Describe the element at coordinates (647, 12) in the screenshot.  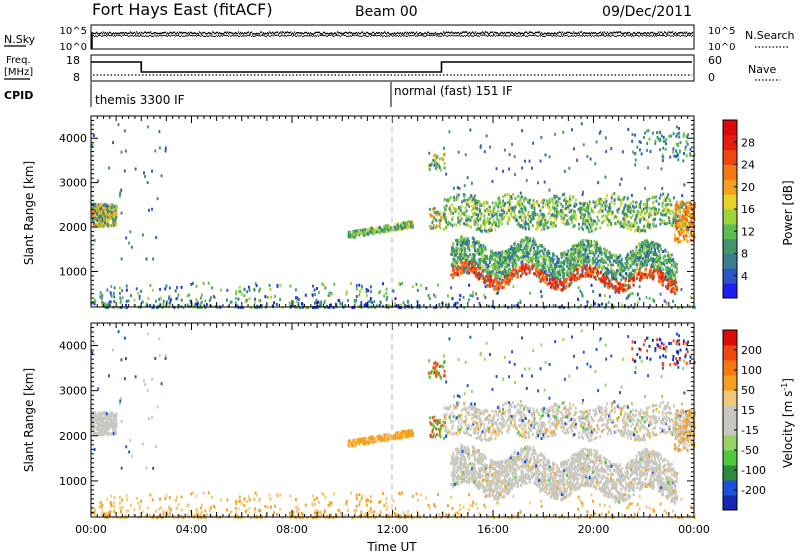
I see `date-label: 09/Dec/2011` at that location.